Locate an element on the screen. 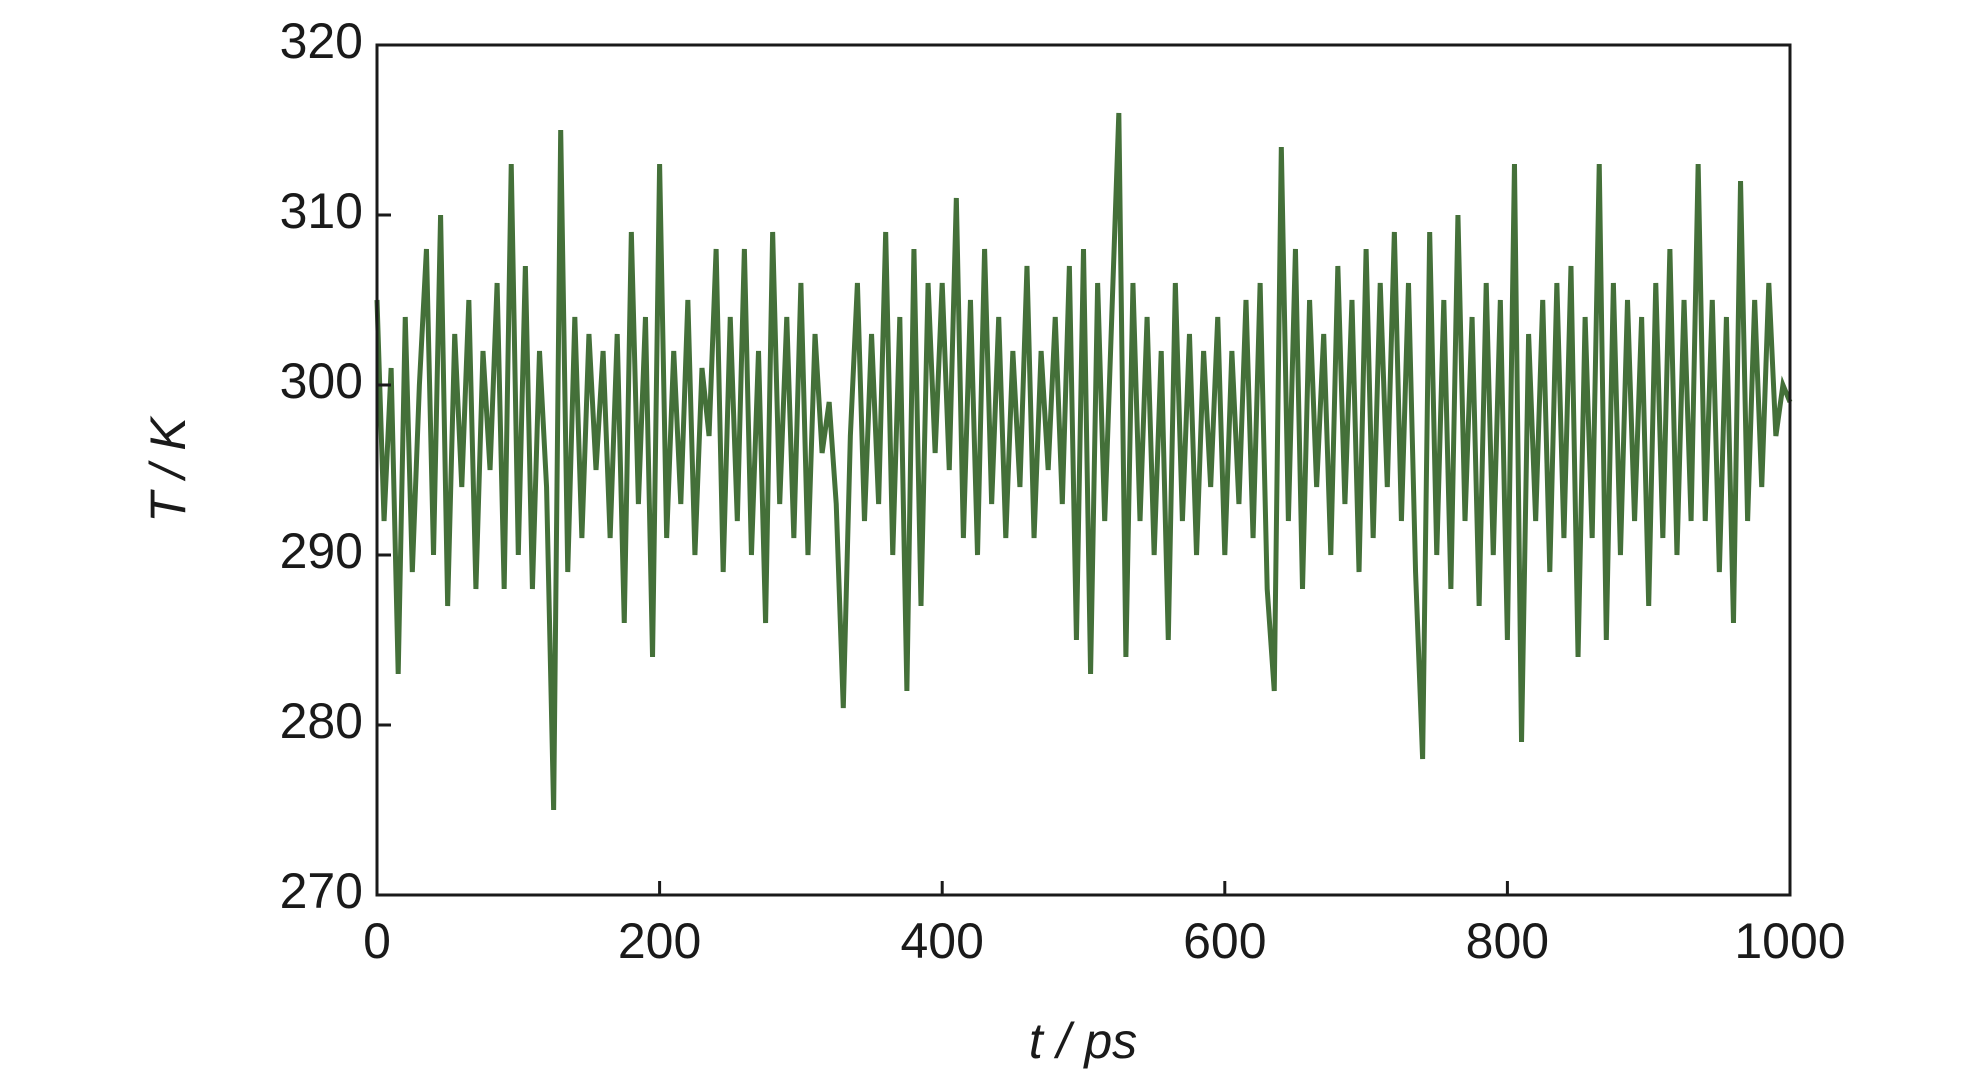 This screenshot has width=1984, height=1087. x-axis-label: t / ps is located at coordinates (1083, 1041).